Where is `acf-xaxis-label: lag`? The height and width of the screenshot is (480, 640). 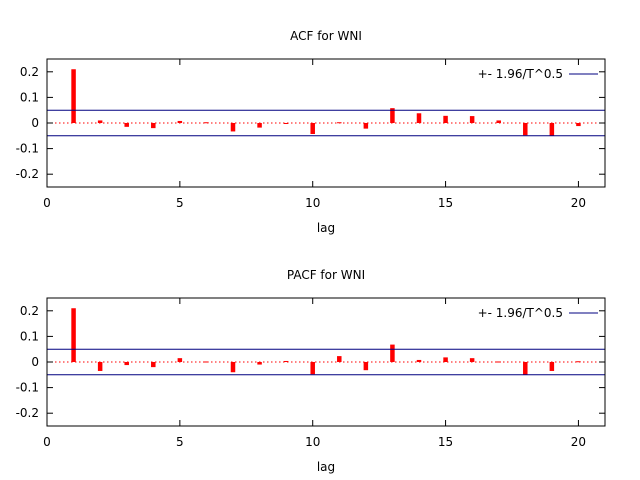 acf-xaxis-label: lag is located at coordinates (326, 228).